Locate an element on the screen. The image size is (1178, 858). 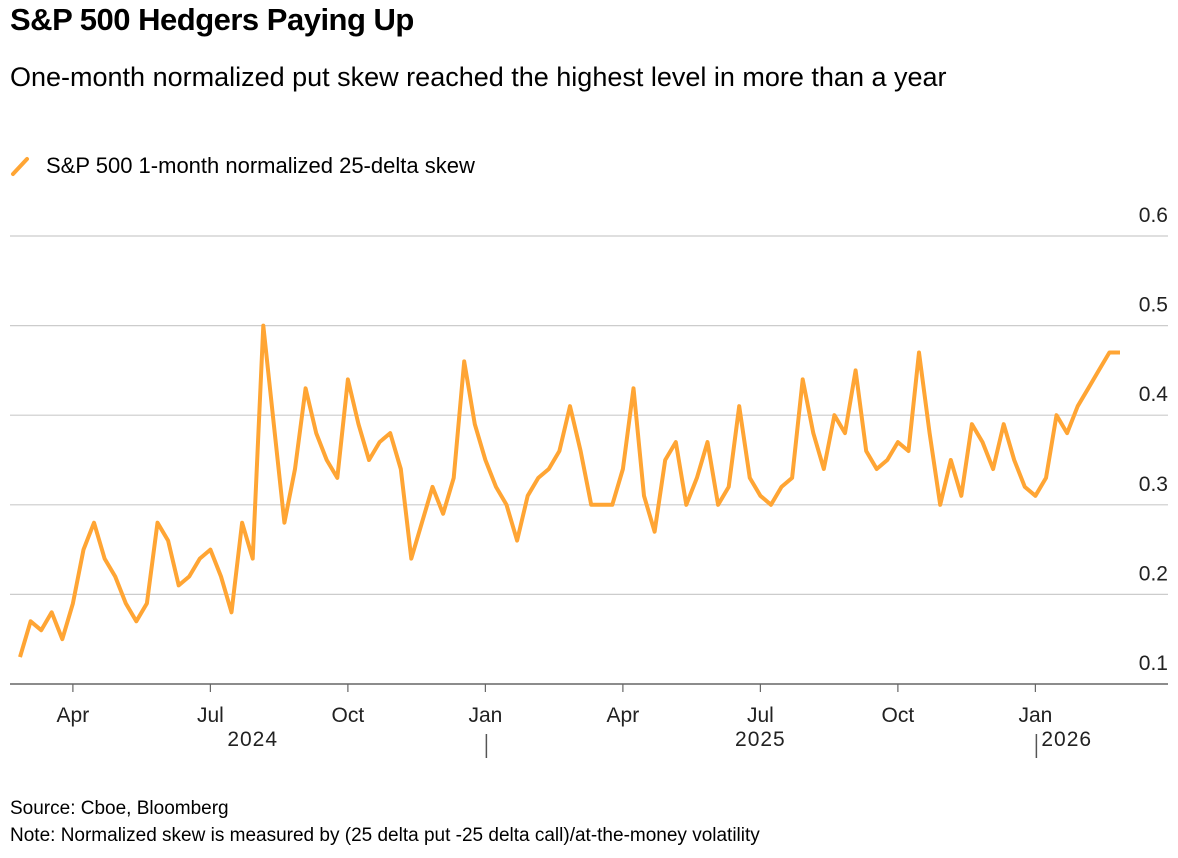
year-label: 2026 is located at coordinates (1066, 739).